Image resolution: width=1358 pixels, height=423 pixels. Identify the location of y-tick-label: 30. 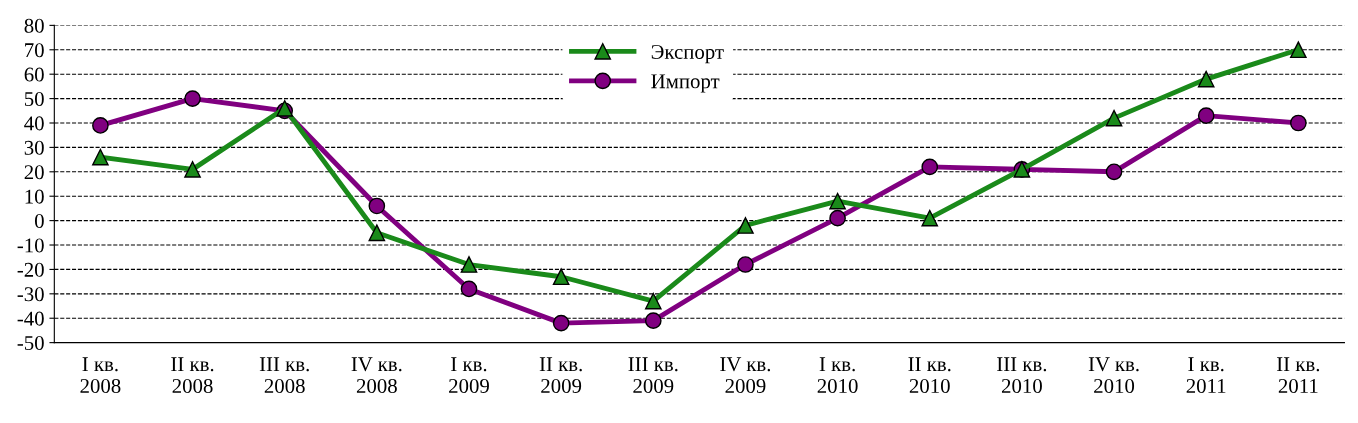
(34, 147).